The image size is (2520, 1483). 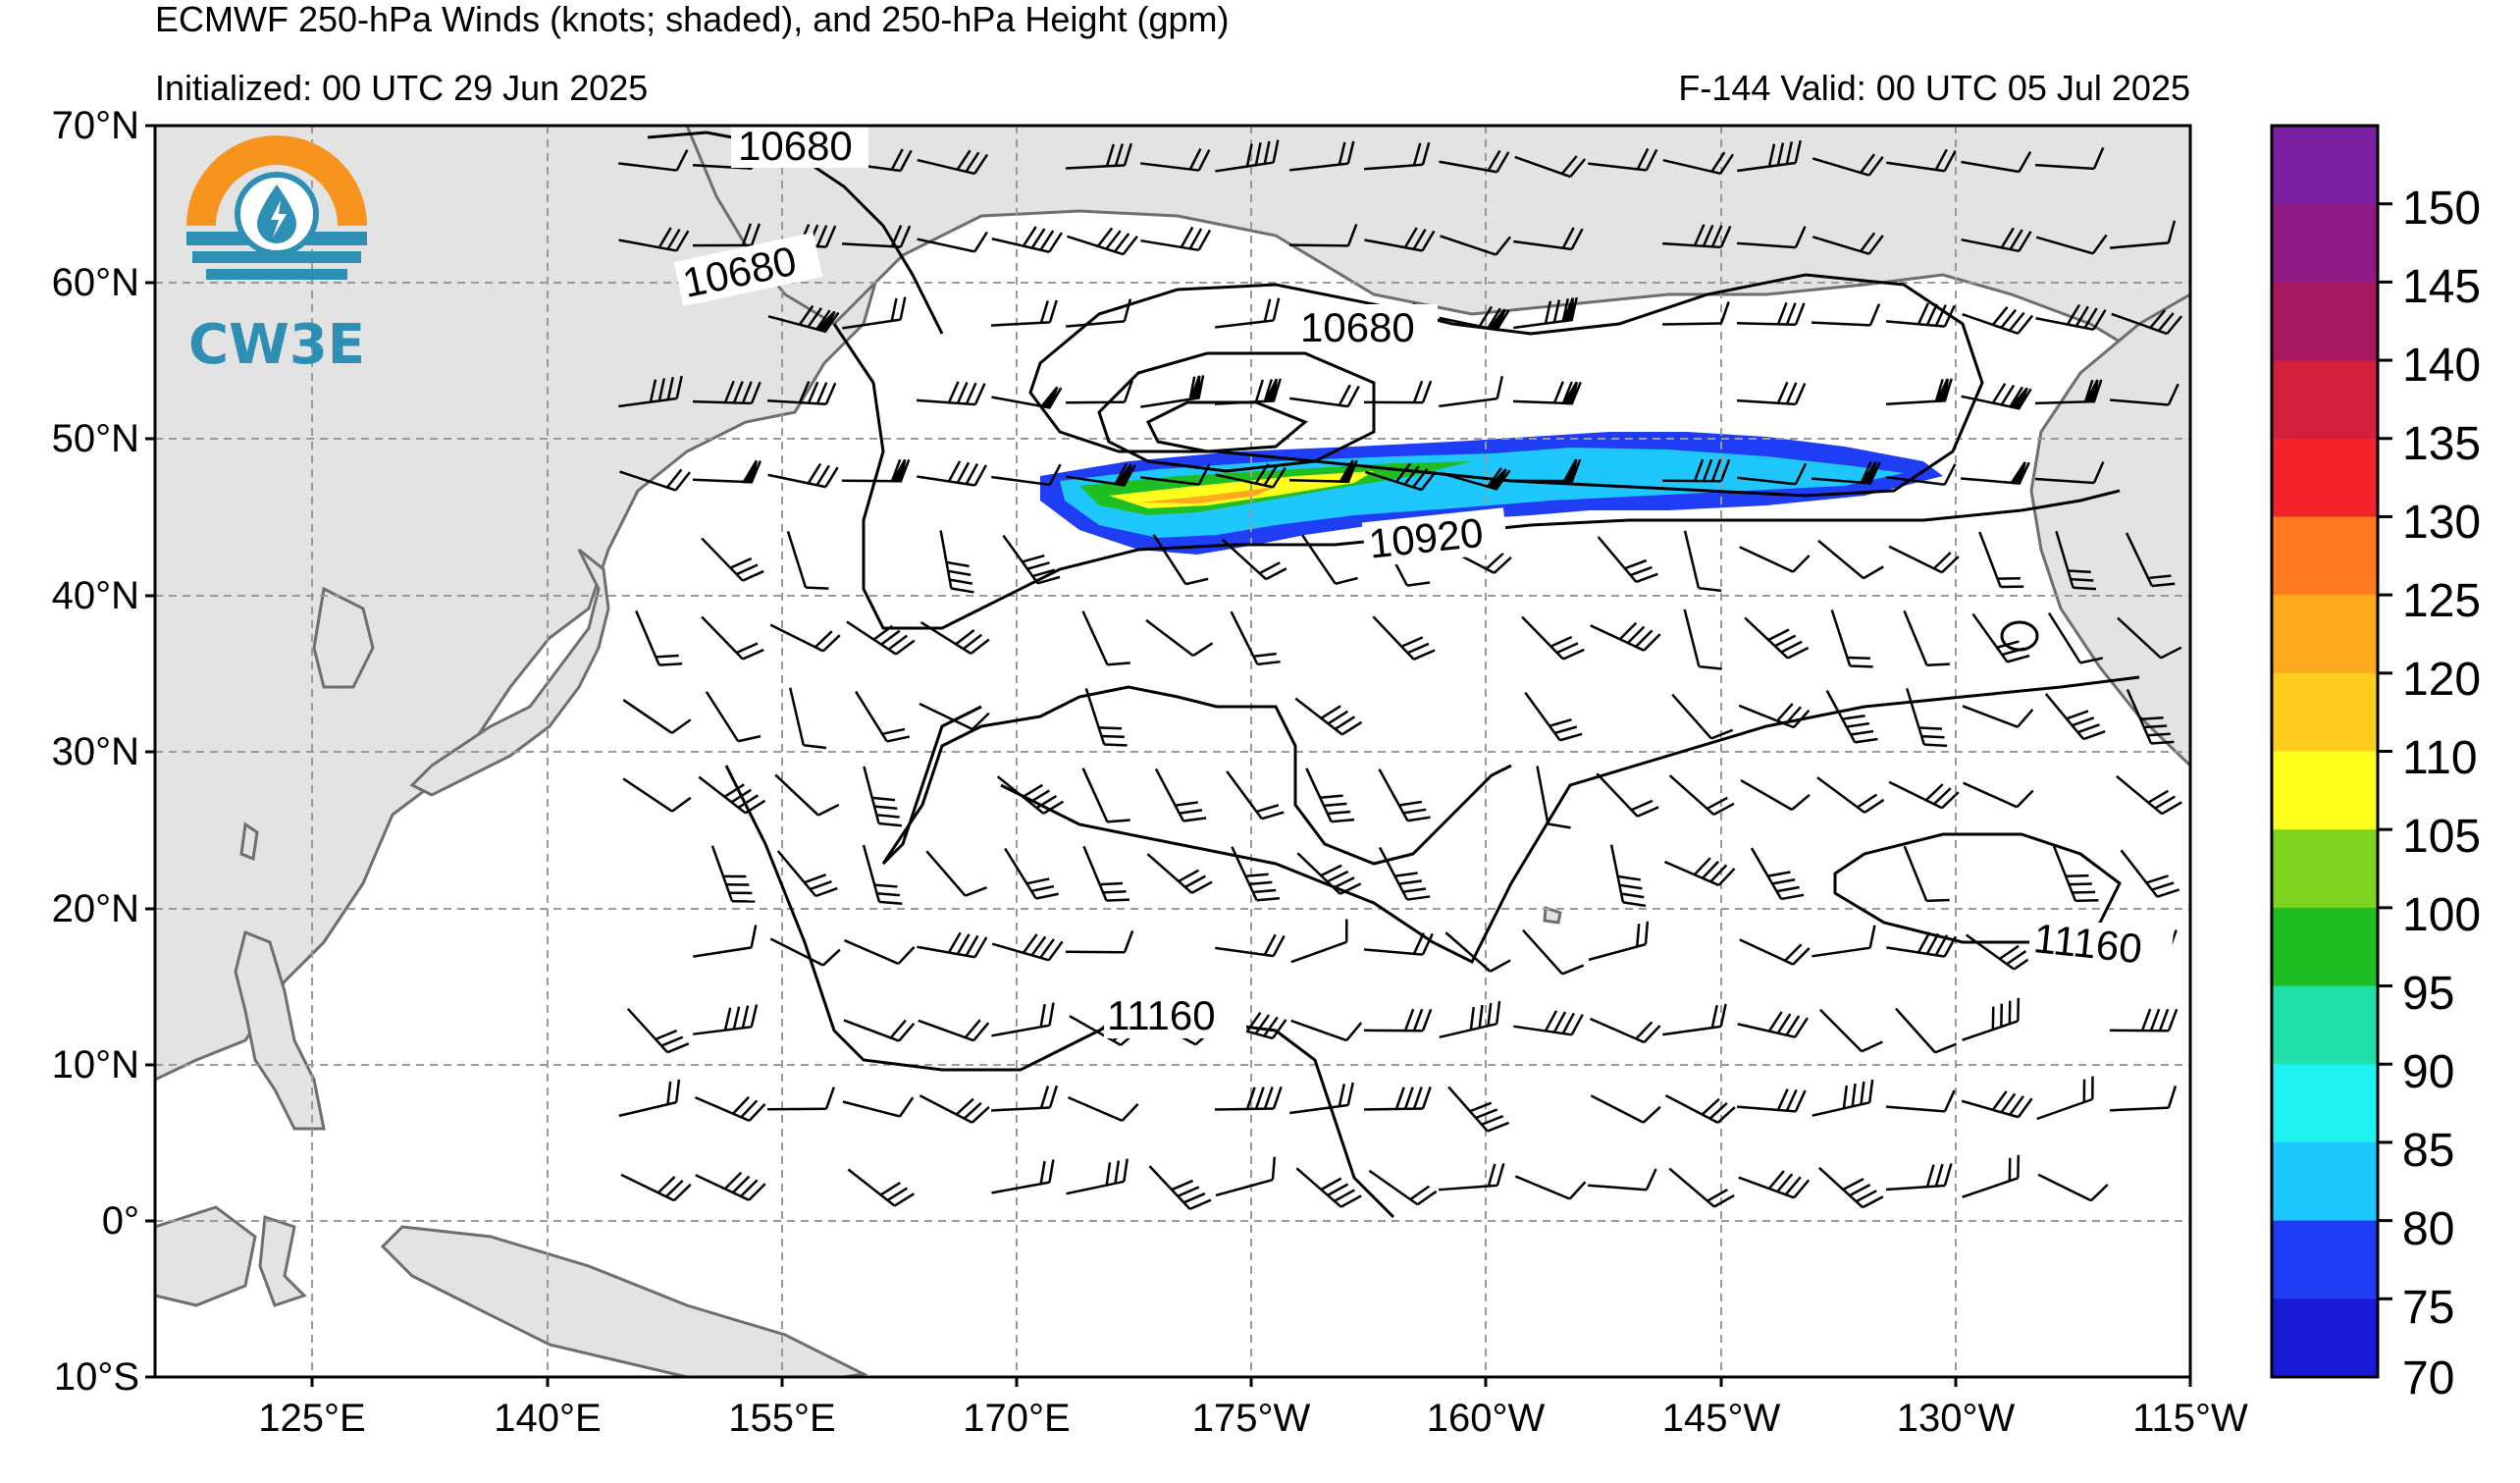 I want to click on jet-120kt, so click(x=1207, y=495).